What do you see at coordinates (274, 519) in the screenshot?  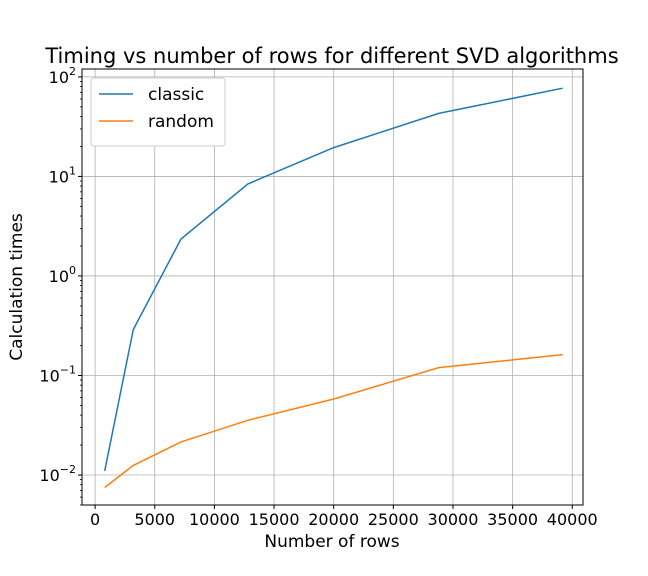 I see `x-tick-label: 15000` at bounding box center [274, 519].